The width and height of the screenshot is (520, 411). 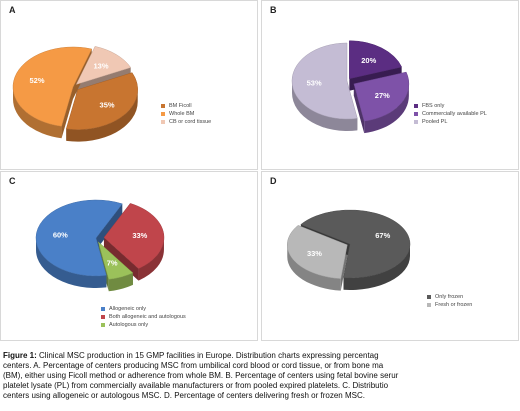 I want to click on pie-chart-c: 60% 33% 7%, so click(x=100, y=245).